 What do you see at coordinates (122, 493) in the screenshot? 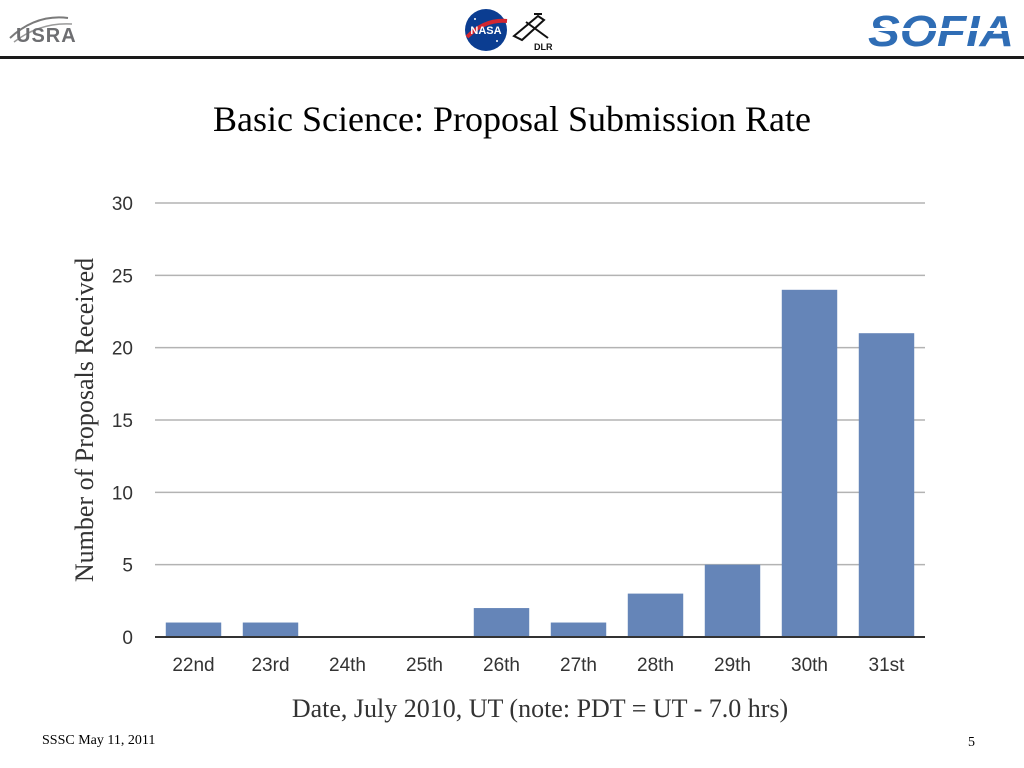
I see `y-tick-label: 10` at bounding box center [122, 493].